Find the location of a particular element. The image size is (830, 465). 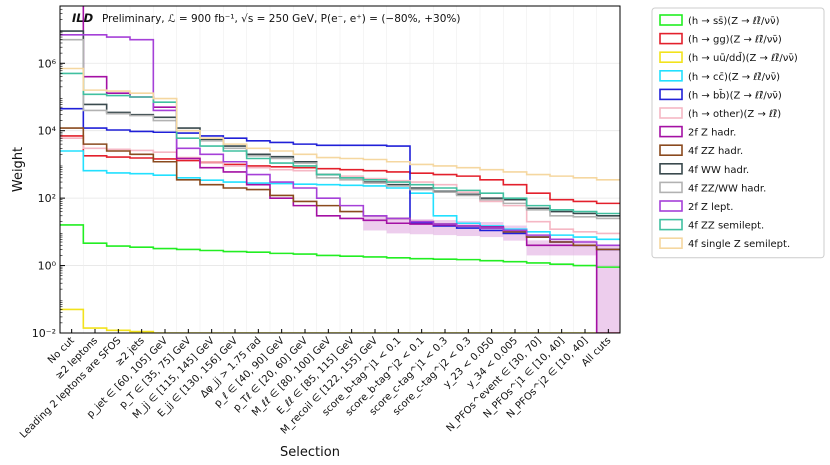

legend-label-11: 4f ZZ semilept. is located at coordinates (726, 226).